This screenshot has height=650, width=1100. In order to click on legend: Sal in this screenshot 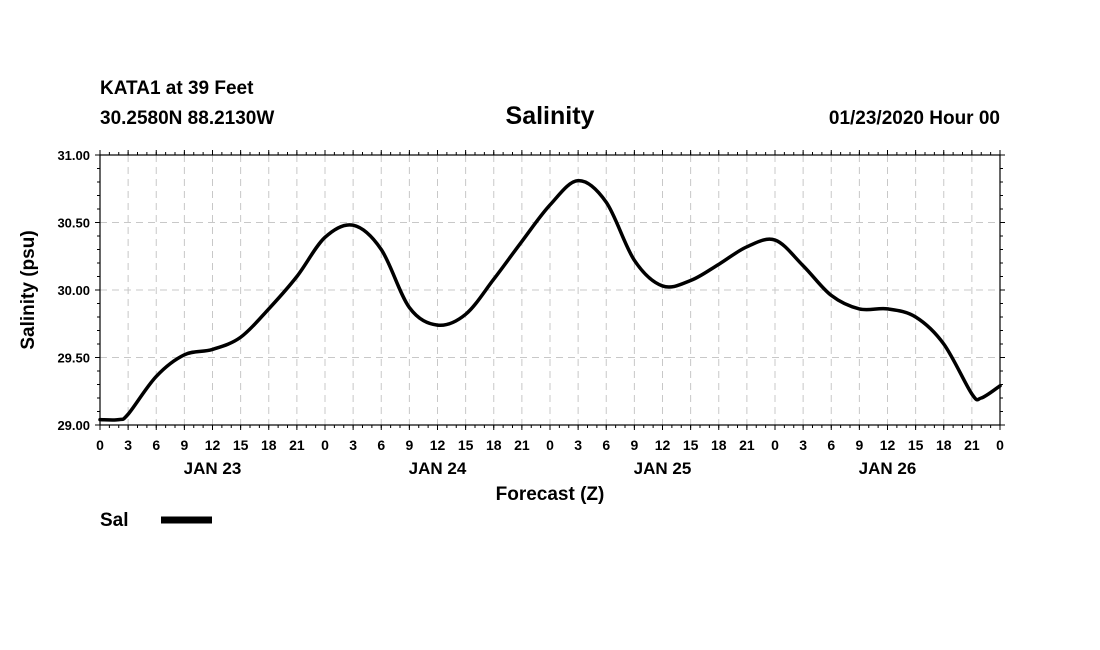, I will do `click(156, 520)`.